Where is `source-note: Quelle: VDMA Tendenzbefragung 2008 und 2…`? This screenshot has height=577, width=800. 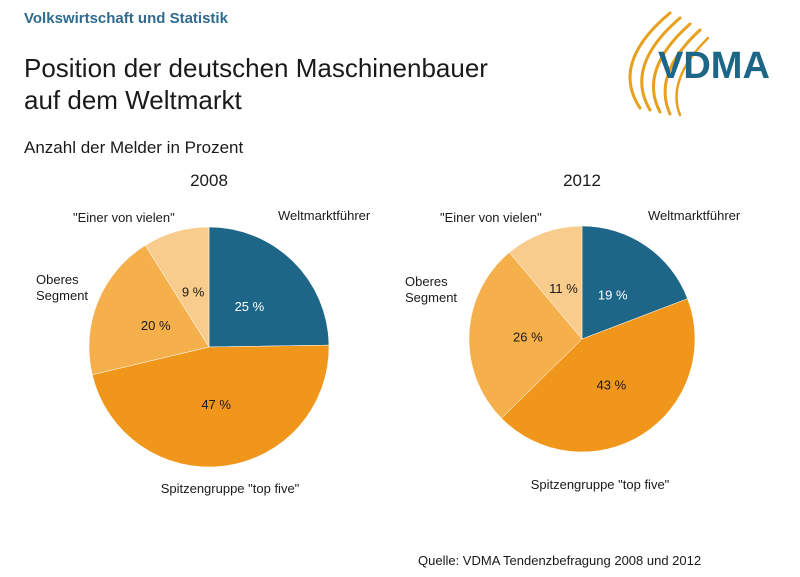 source-note: Quelle: VDMA Tendenzbefragung 2008 und 2… is located at coordinates (560, 560).